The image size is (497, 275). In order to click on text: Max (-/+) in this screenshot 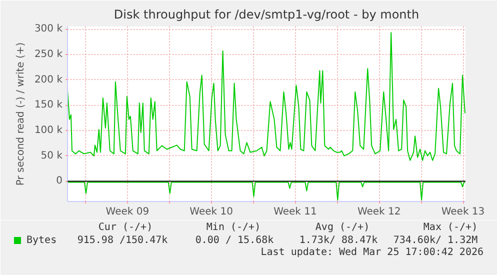, I will do `click(450, 227)`.